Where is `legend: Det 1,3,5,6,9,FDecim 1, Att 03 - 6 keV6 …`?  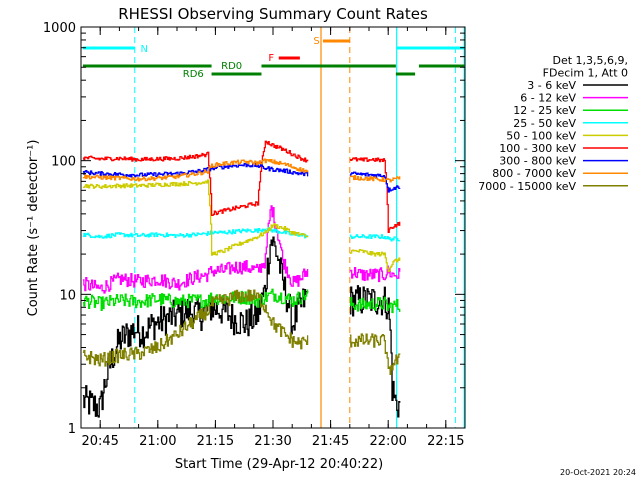 legend: Det 1,3,5,6,9,FDecim 1, Att 03 - 6 keV6 … is located at coordinates (553, 123).